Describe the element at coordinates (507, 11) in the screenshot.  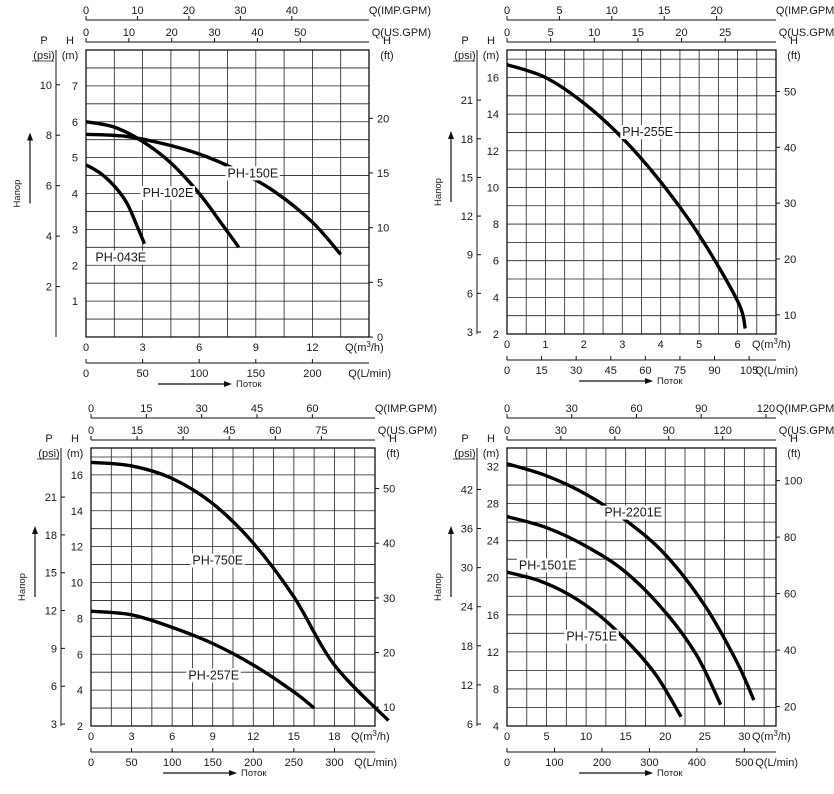
I see `imp-gpm-tick-label: 0` at that location.